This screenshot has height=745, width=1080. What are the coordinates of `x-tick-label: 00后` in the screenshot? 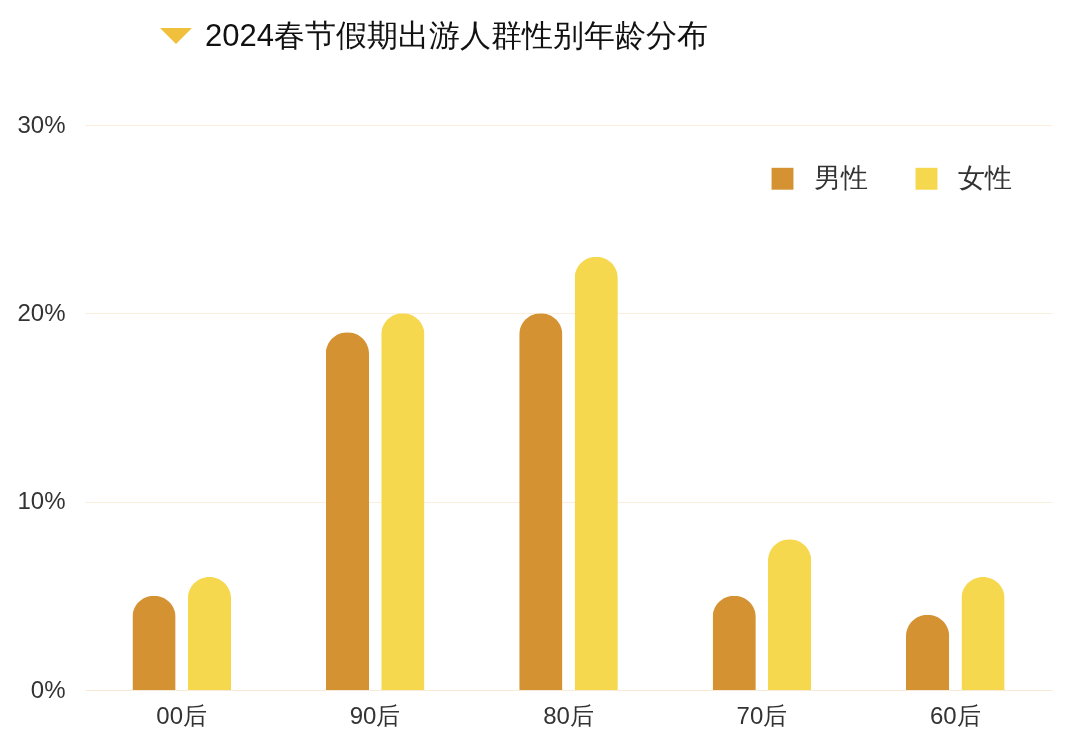 It's located at (182, 715).